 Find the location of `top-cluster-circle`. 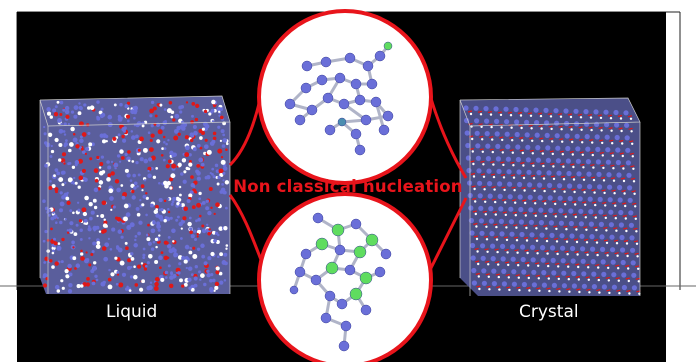

top-cluster-circle is located at coordinates (345, 97).